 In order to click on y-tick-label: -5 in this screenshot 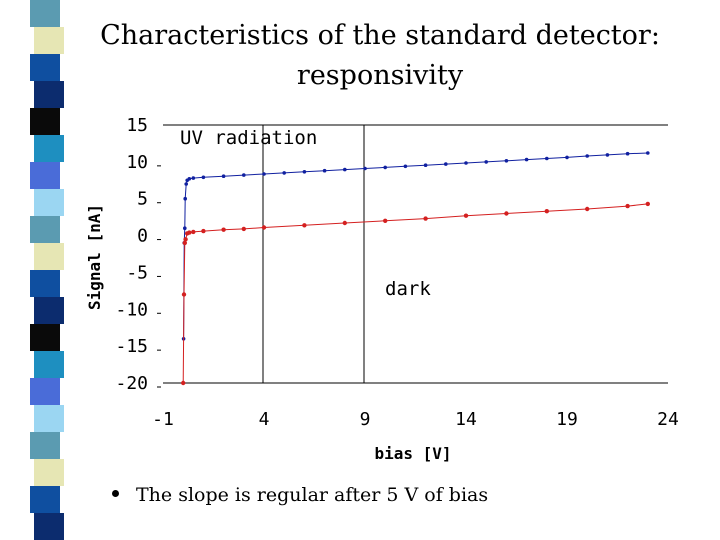, I will do `click(137, 272)`.